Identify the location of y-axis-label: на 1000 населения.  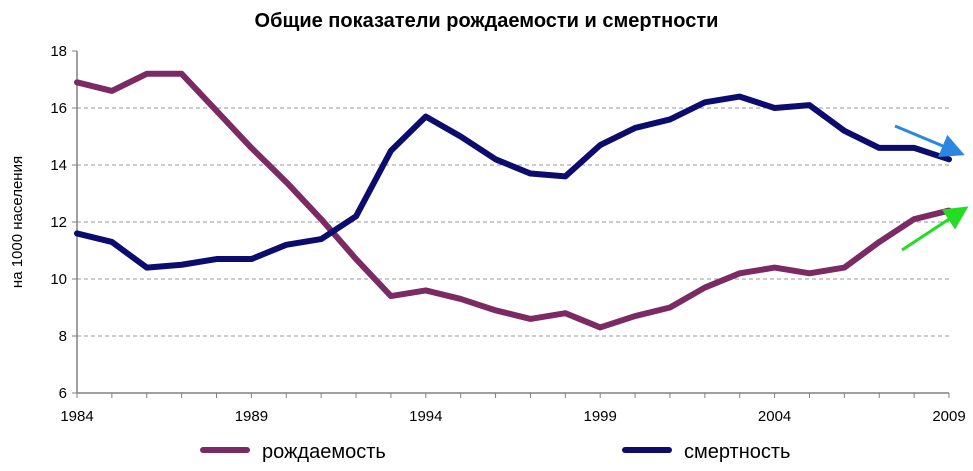
(17, 222).